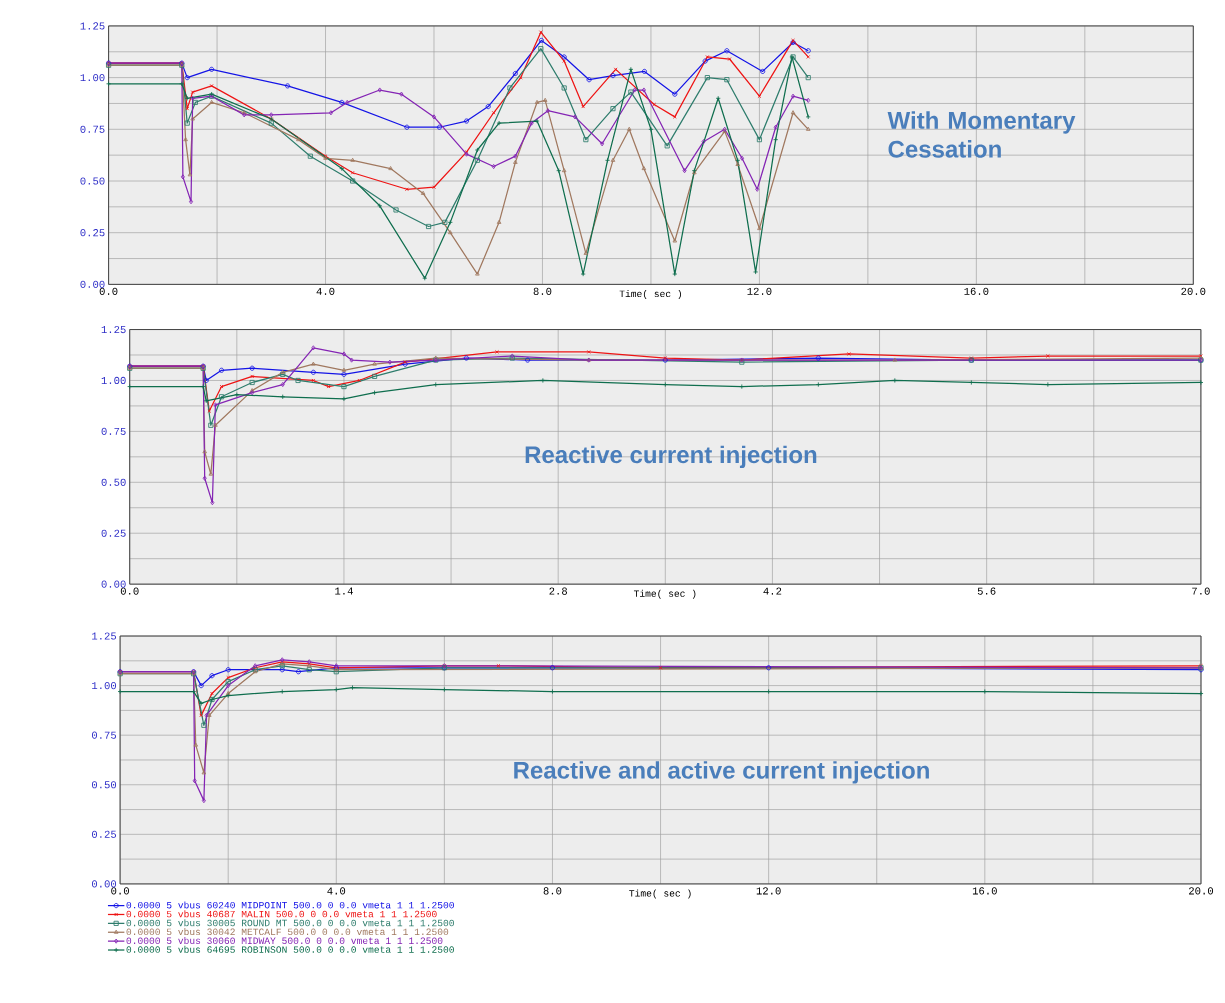 The height and width of the screenshot is (1003, 1225). I want to click on x-tick-label: 2.8, so click(558, 591).